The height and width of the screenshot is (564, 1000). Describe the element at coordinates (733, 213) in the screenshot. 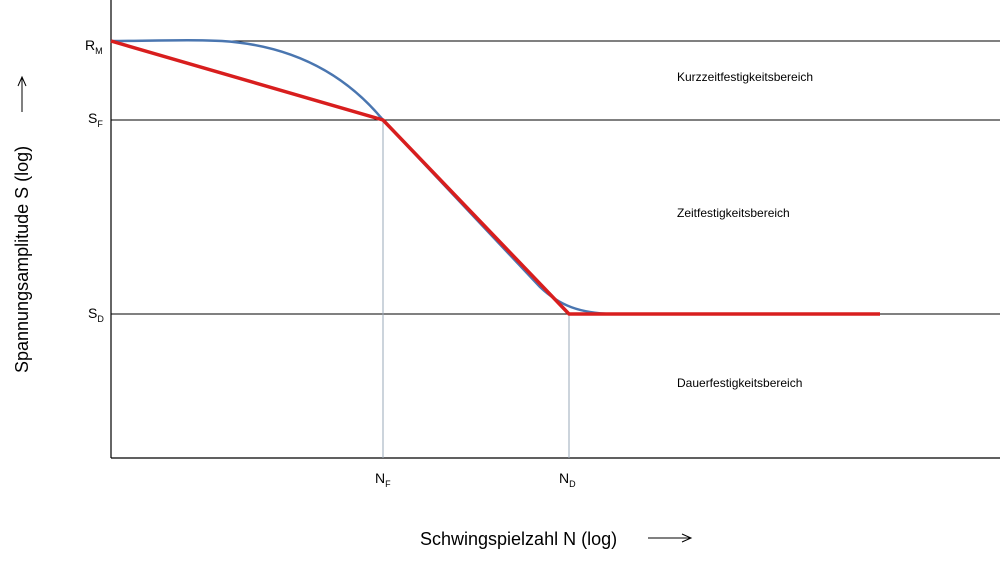

I see `region-label: Zeitfestigkeitsbereich` at that location.